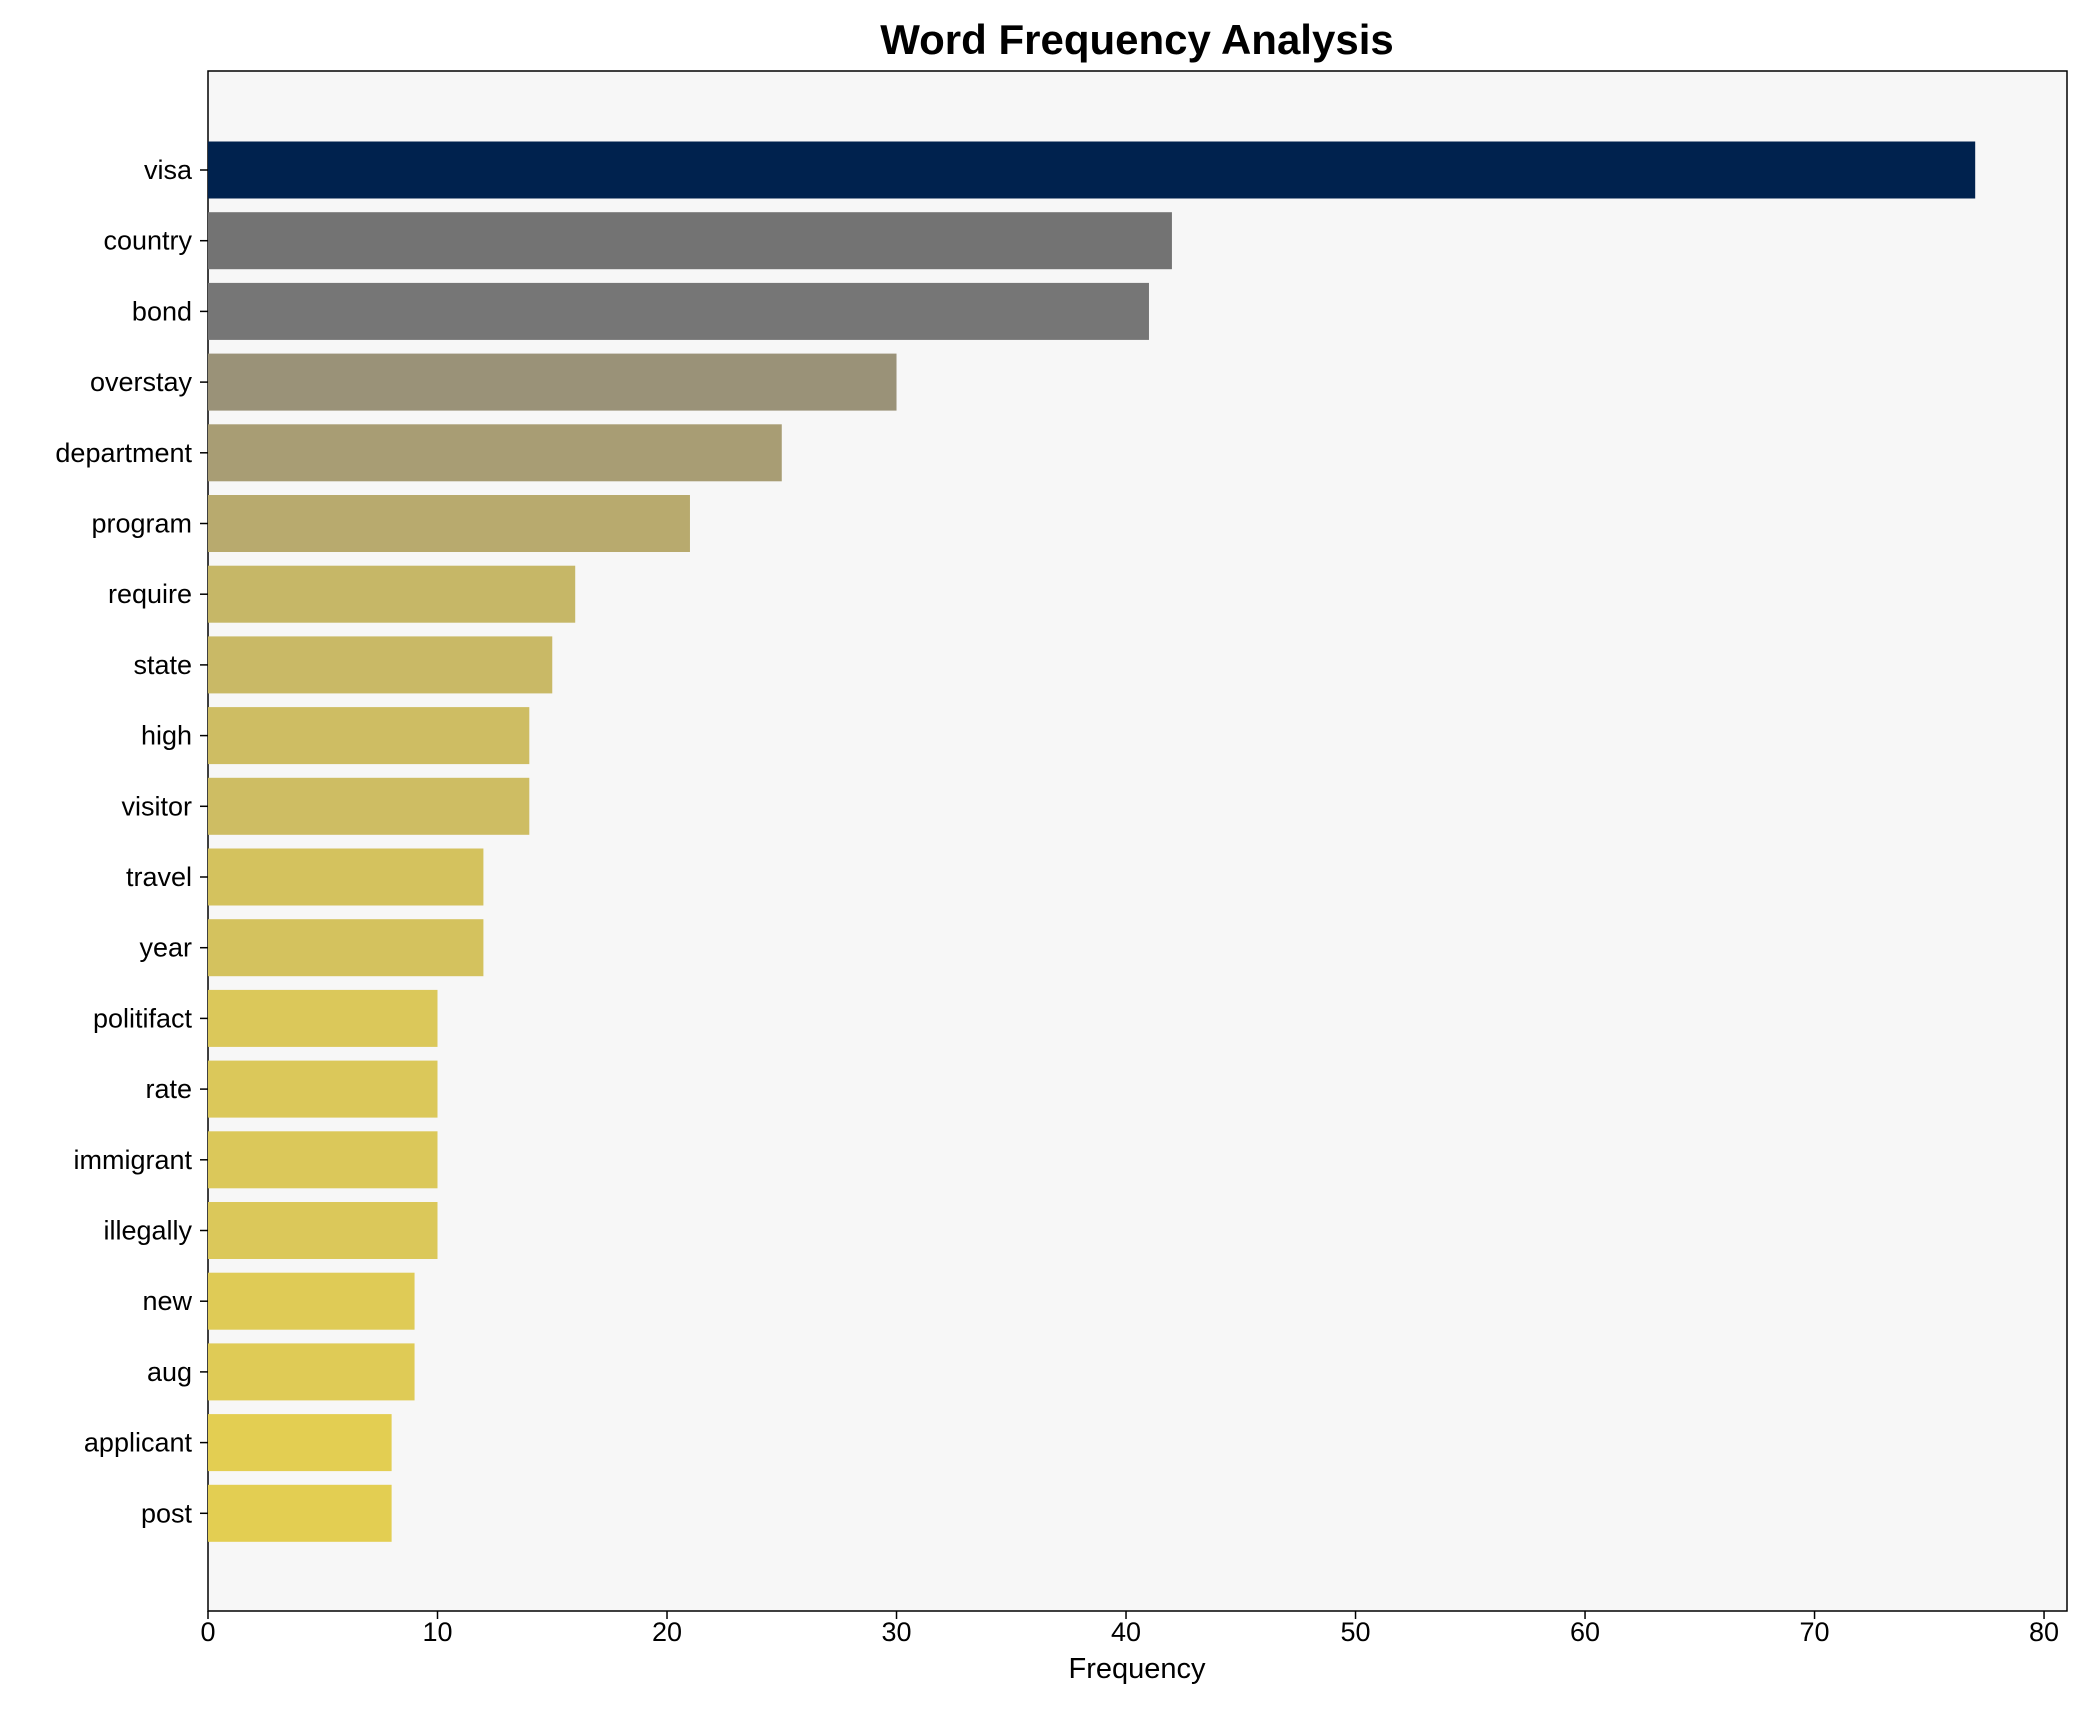  What do you see at coordinates (323, 1089) in the screenshot?
I see `bar-rate` at bounding box center [323, 1089].